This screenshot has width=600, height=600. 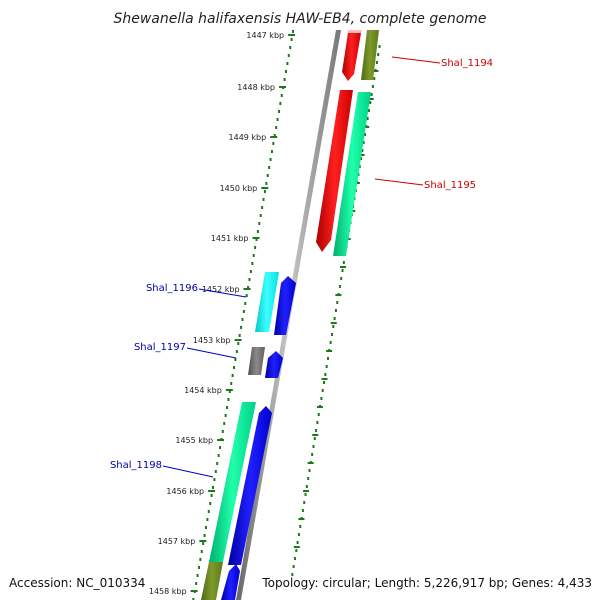 I want to click on feature-blue-partial, so click(x=230, y=582).